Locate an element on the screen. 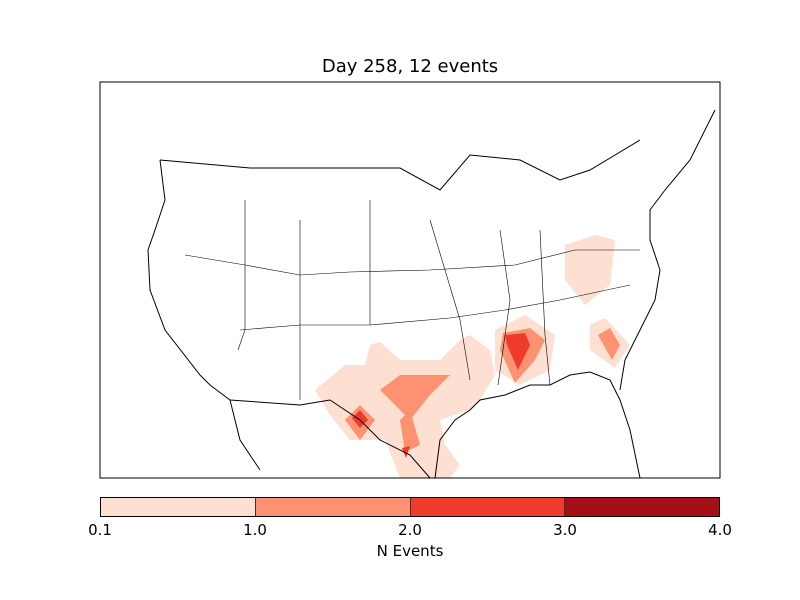 The image size is (800, 600). colorbar-tick: 3.0 is located at coordinates (565, 530).